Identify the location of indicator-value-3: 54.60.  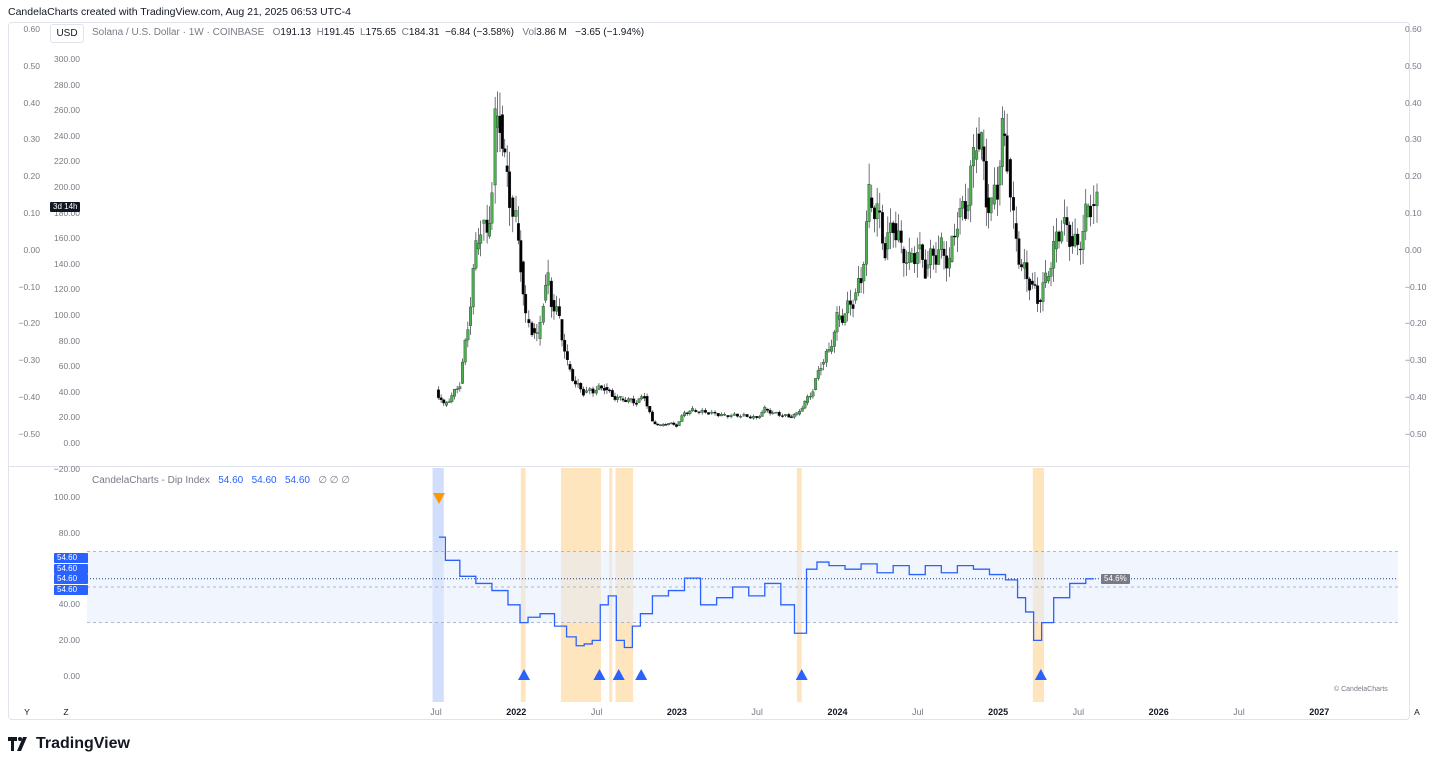
(297, 480).